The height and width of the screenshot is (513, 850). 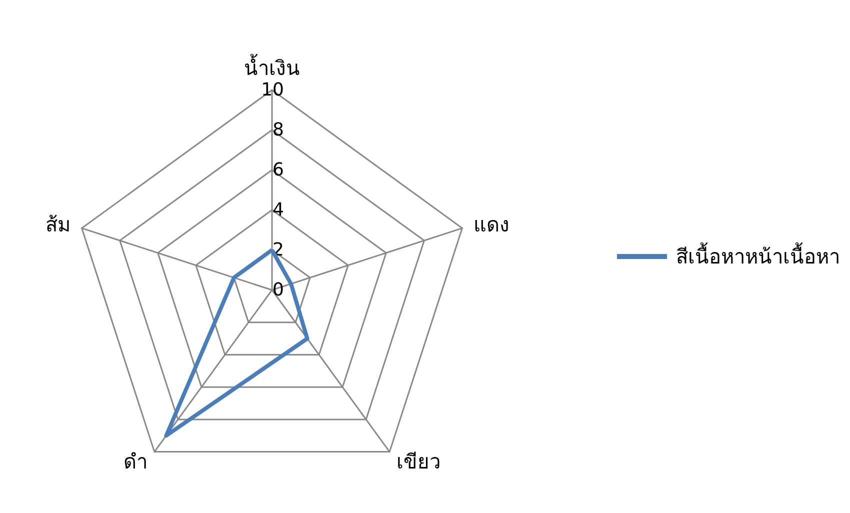 What do you see at coordinates (278, 170) in the screenshot?
I see `y-tick-label: 6` at bounding box center [278, 170].